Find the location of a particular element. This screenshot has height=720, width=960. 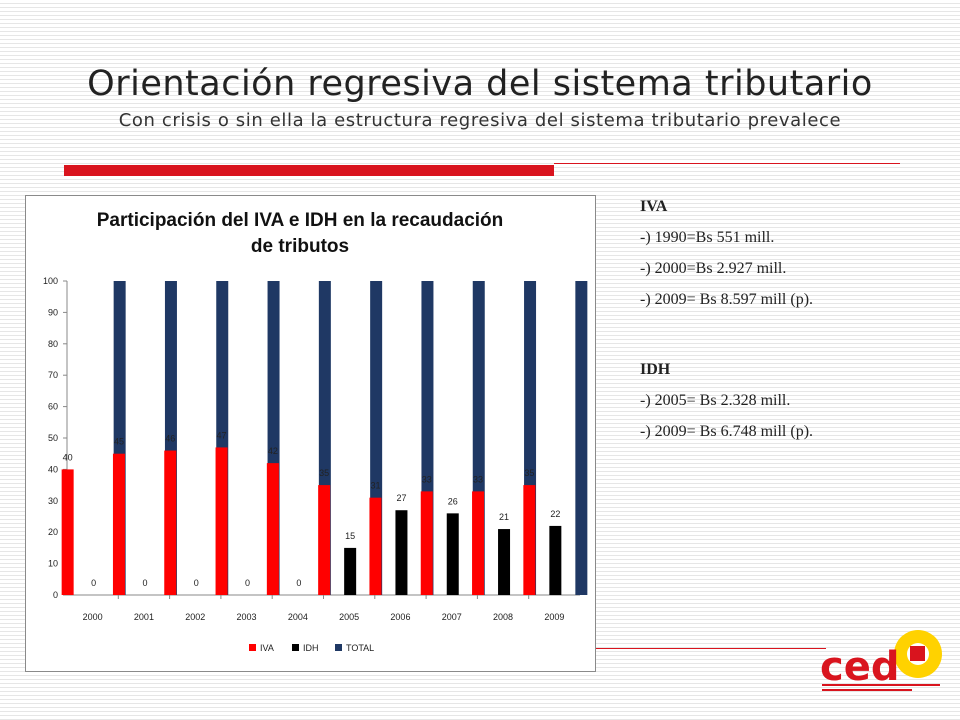

notes-spacer is located at coordinates (790, 339).